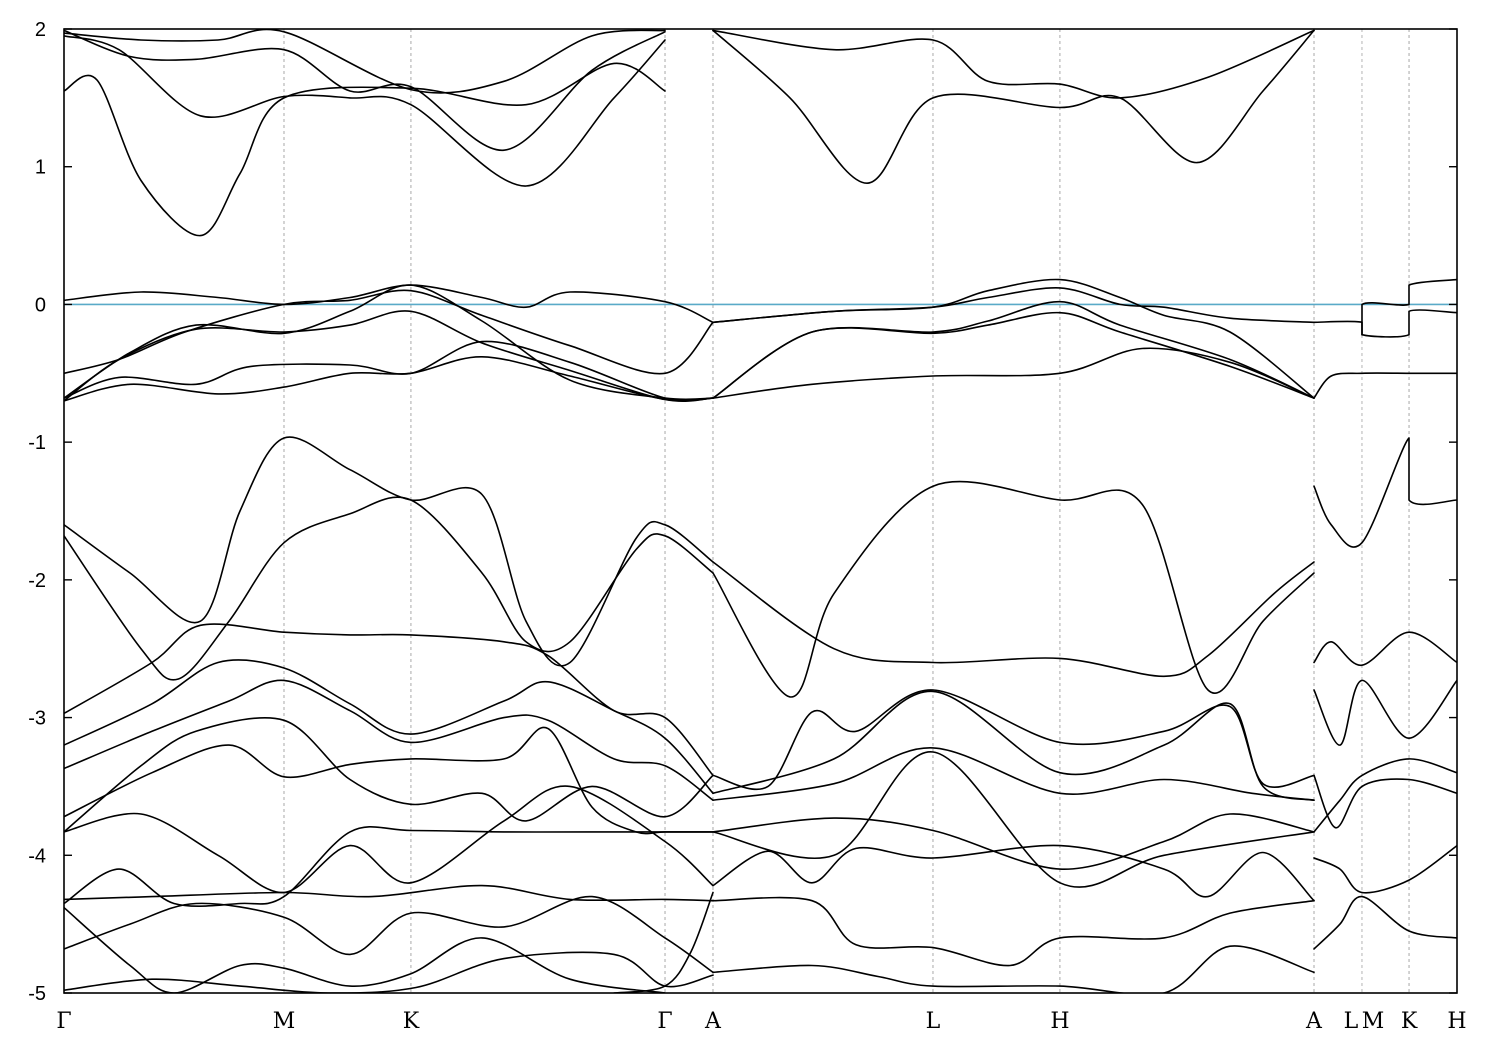  What do you see at coordinates (37, 443) in the screenshot?
I see `y-tick-label: -1` at bounding box center [37, 443].